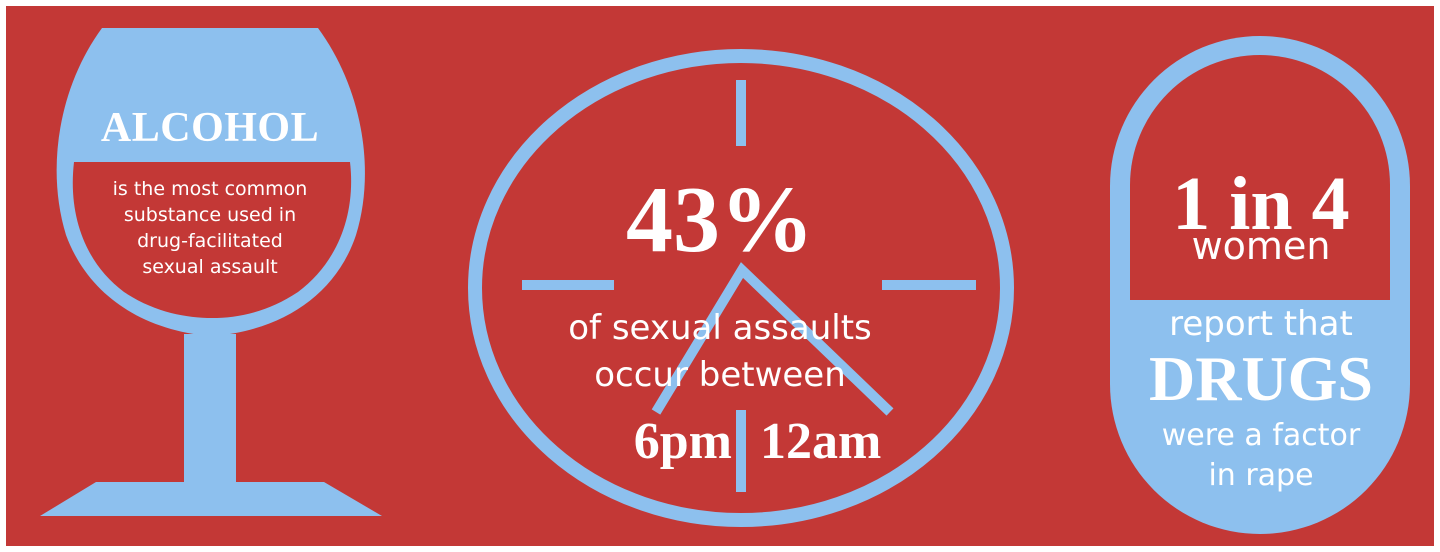 The width and height of the screenshot is (1440, 552). I want to click on alcohol-caption-line: substance used in, so click(210, 215).